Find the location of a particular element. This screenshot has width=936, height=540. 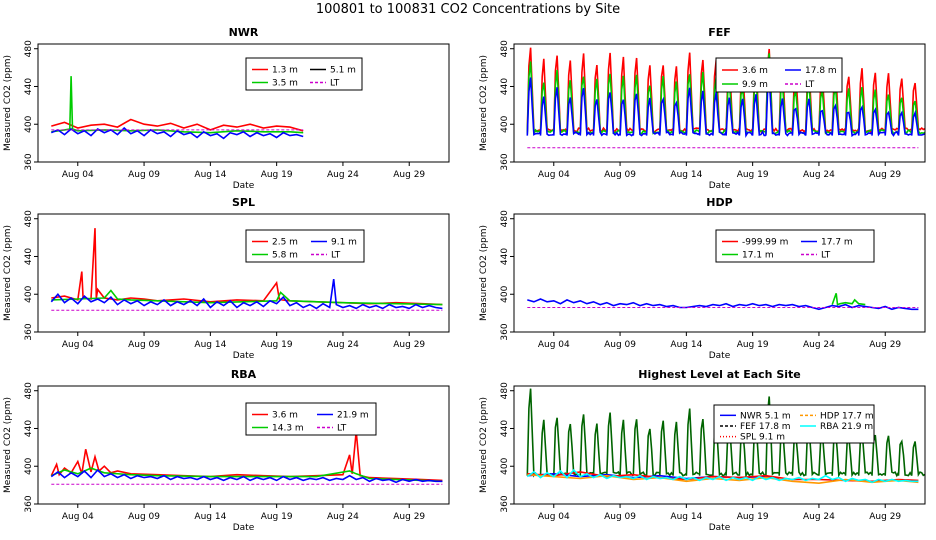

legend: 2.5 m 5.8 m 9.1 m LT is located at coordinates (305, 246).